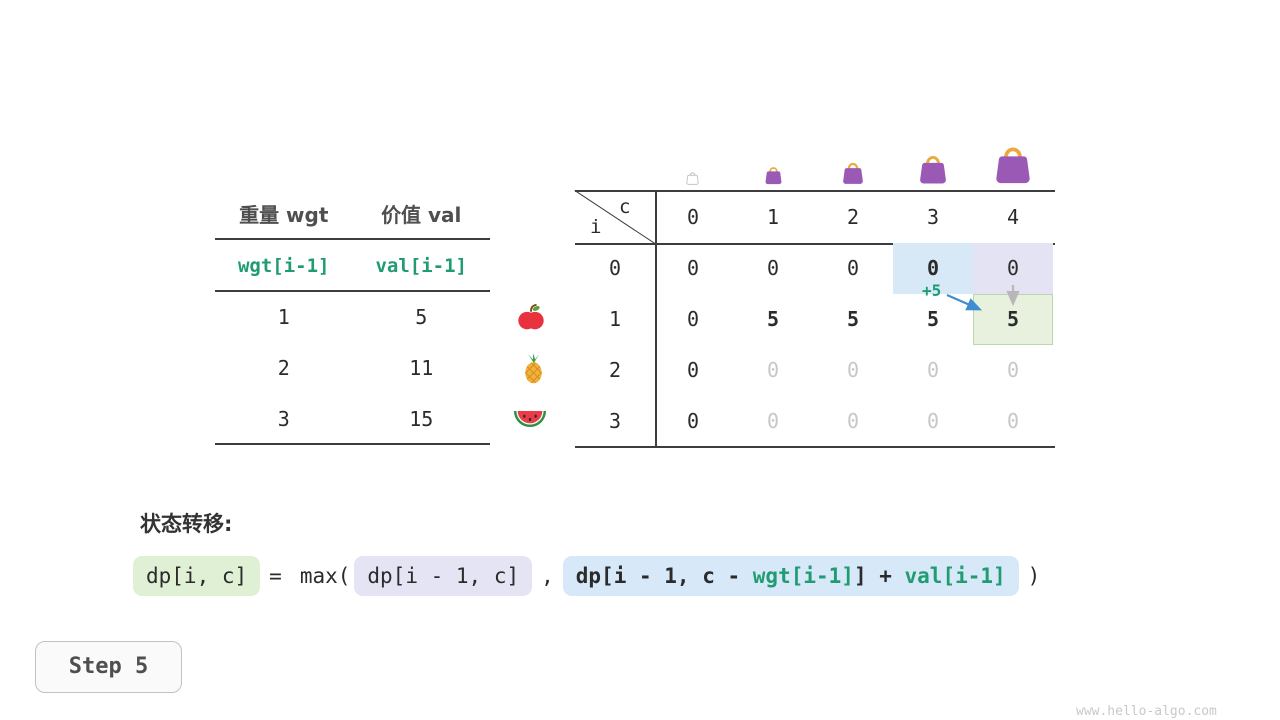 The height and width of the screenshot is (720, 1280). Describe the element at coordinates (615, 421) in the screenshot. I see `row-header-3: 3` at that location.